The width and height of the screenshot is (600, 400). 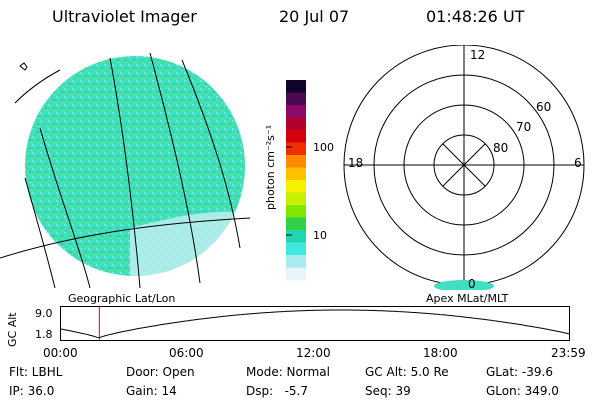 What do you see at coordinates (578, 163) in the screenshot?
I see `polar-label-6: 6` at bounding box center [578, 163].